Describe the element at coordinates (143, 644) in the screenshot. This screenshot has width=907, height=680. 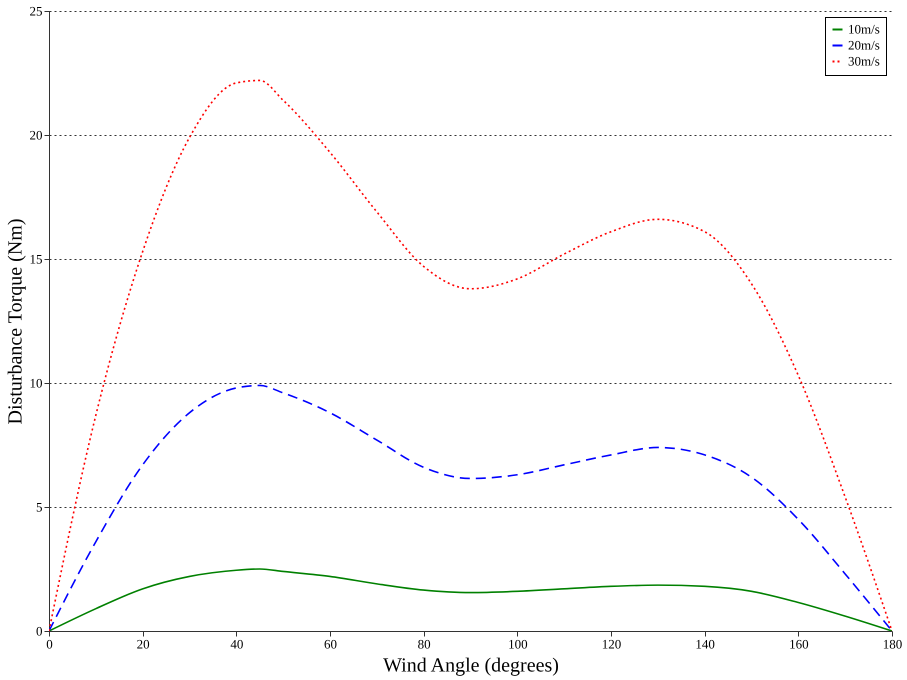
I see `x-tick-label: 20` at that location.